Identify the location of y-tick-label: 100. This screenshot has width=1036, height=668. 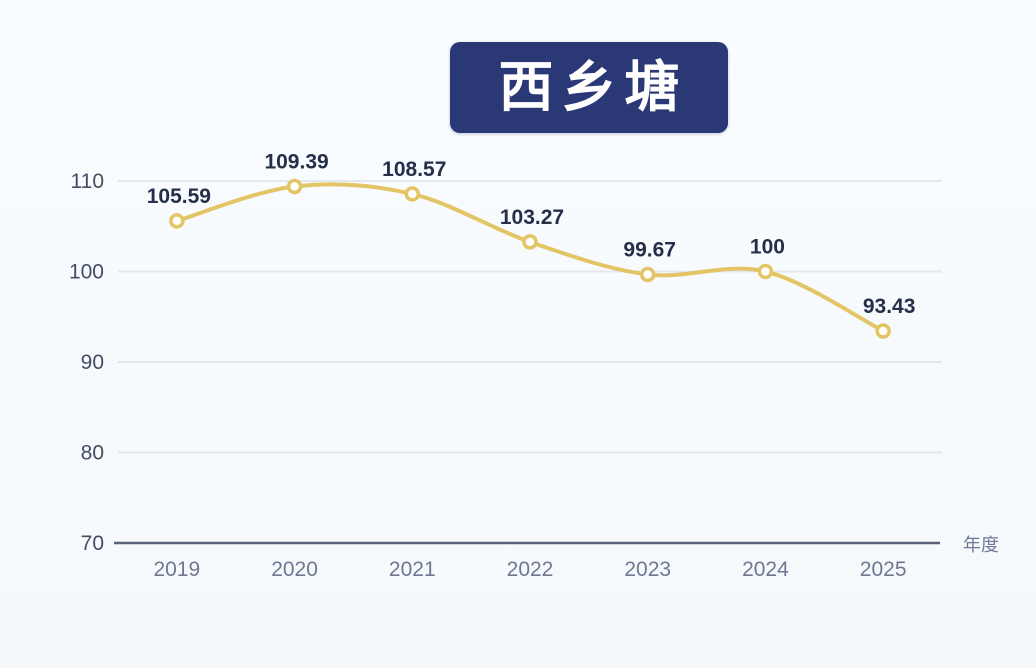
(86, 272).